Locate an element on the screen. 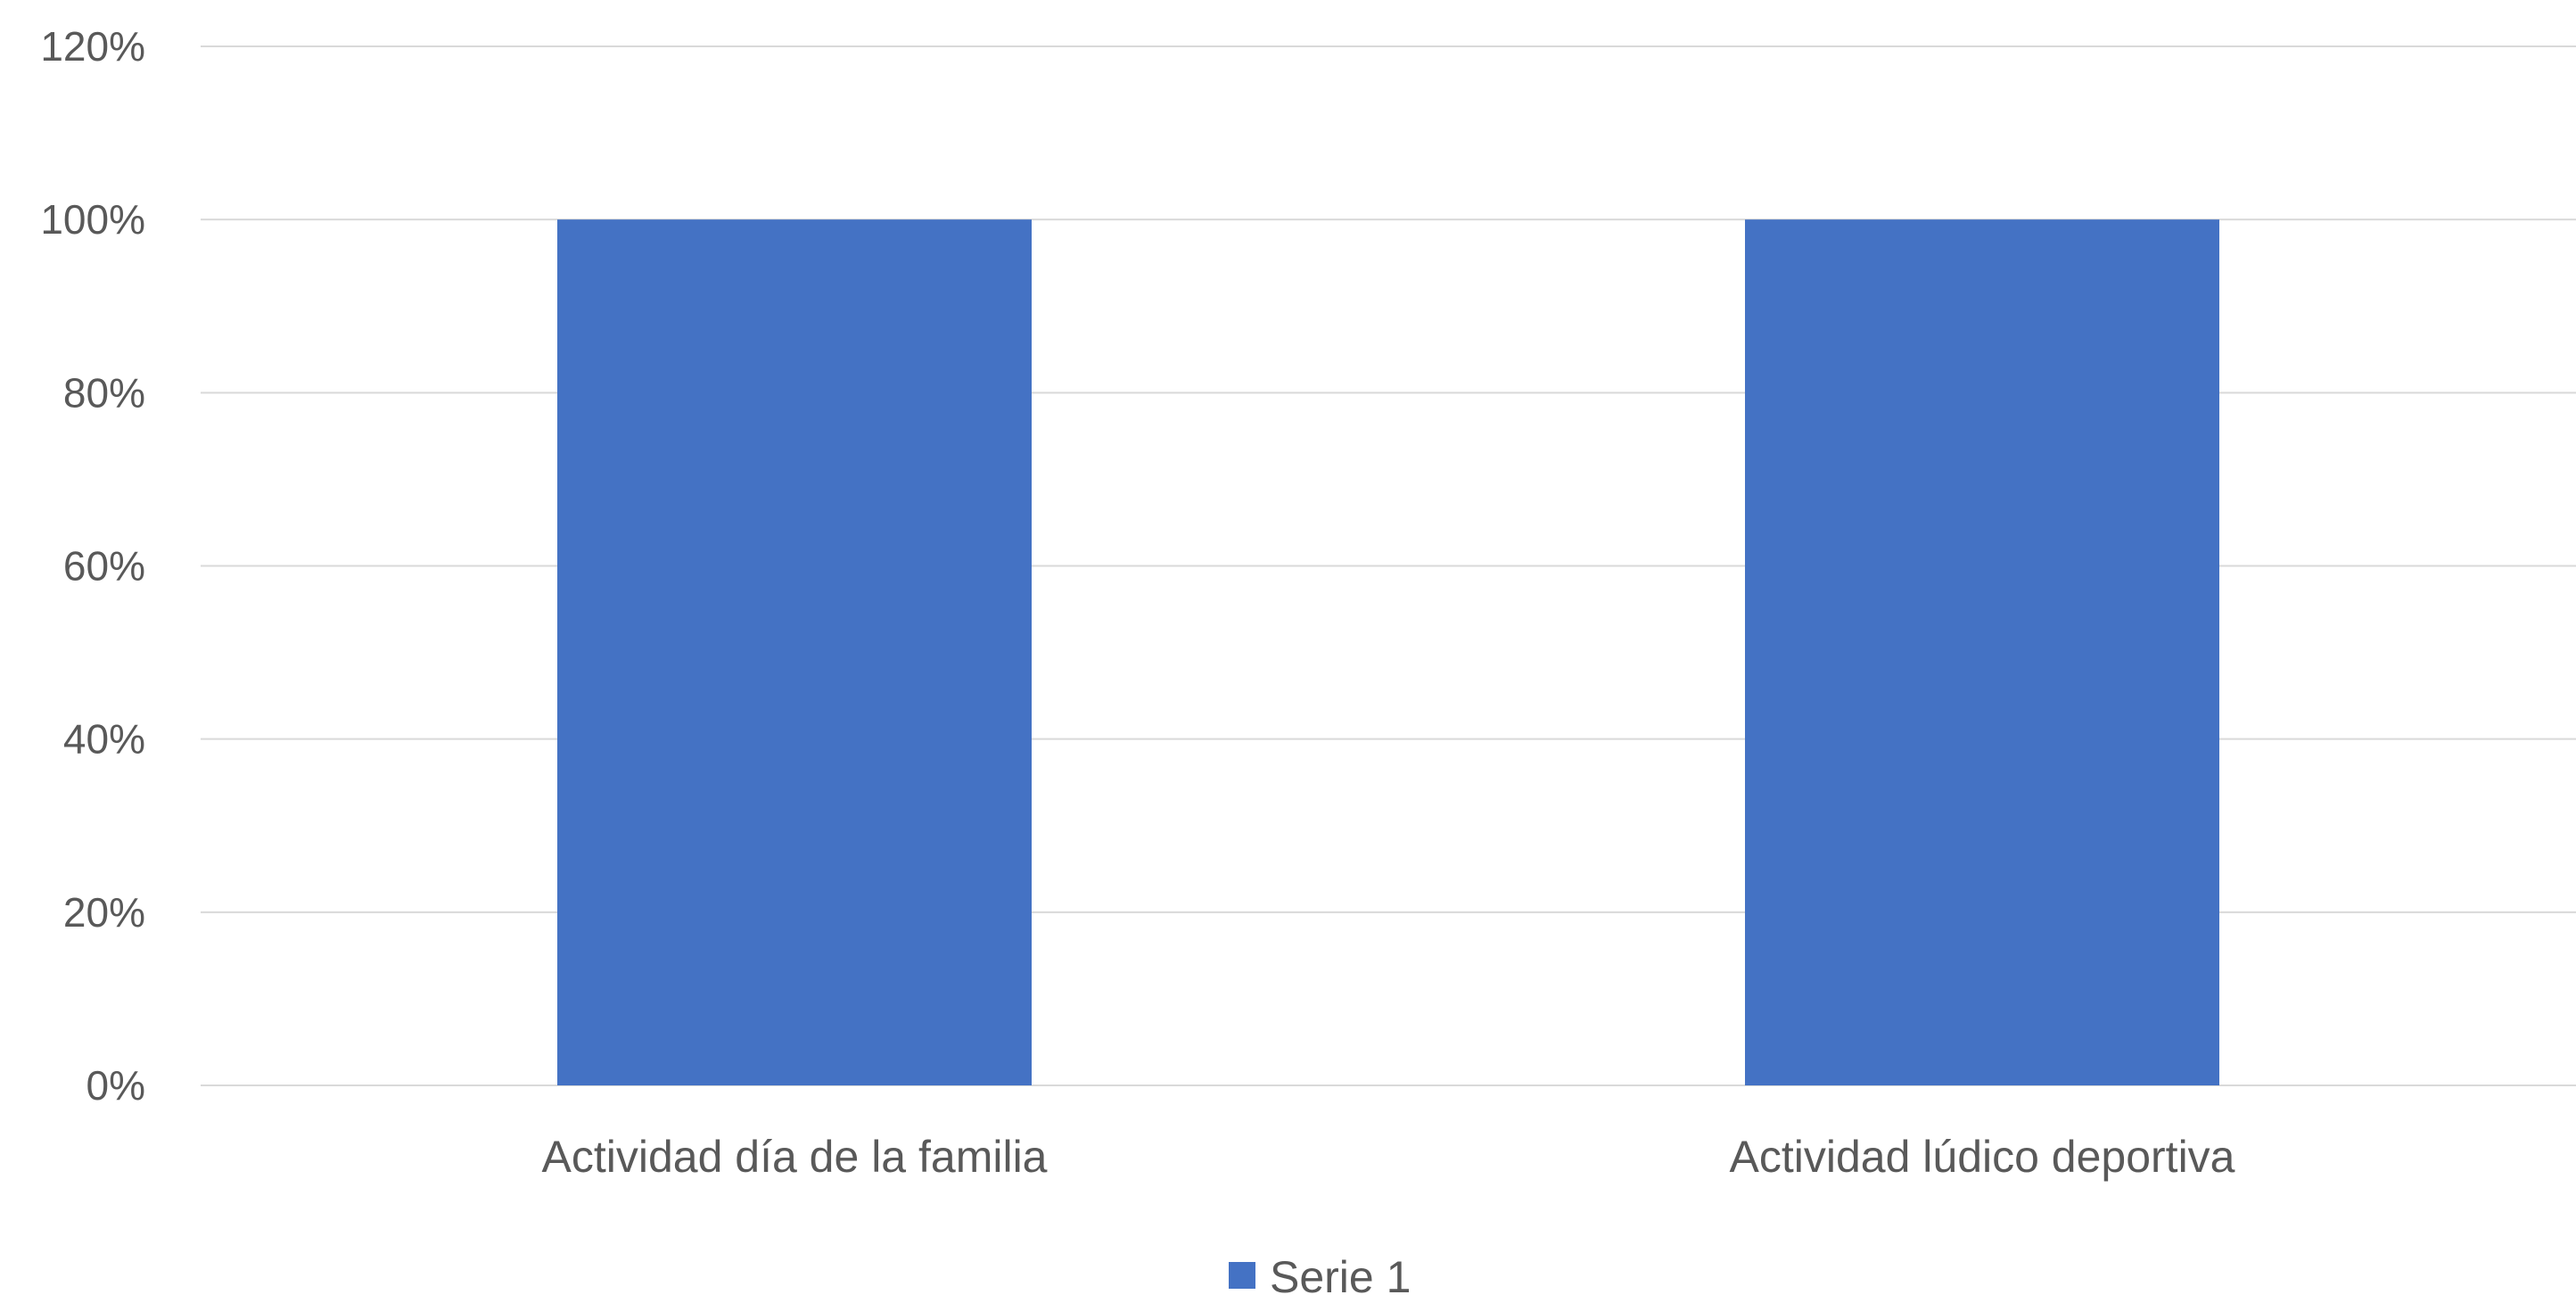 Image resolution: width=2576 pixels, height=1303 pixels. x-category-label-2: Actividad lúdico deportiva is located at coordinates (1982, 1157).